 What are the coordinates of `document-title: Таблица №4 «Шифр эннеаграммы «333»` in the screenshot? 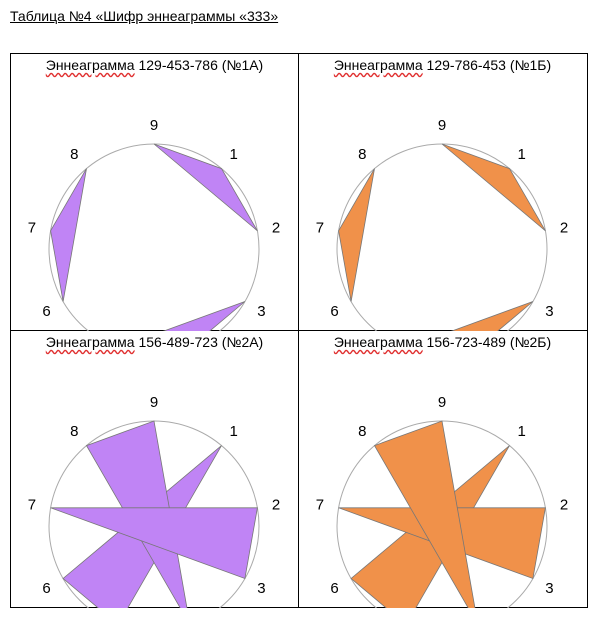 It's located at (144, 16).